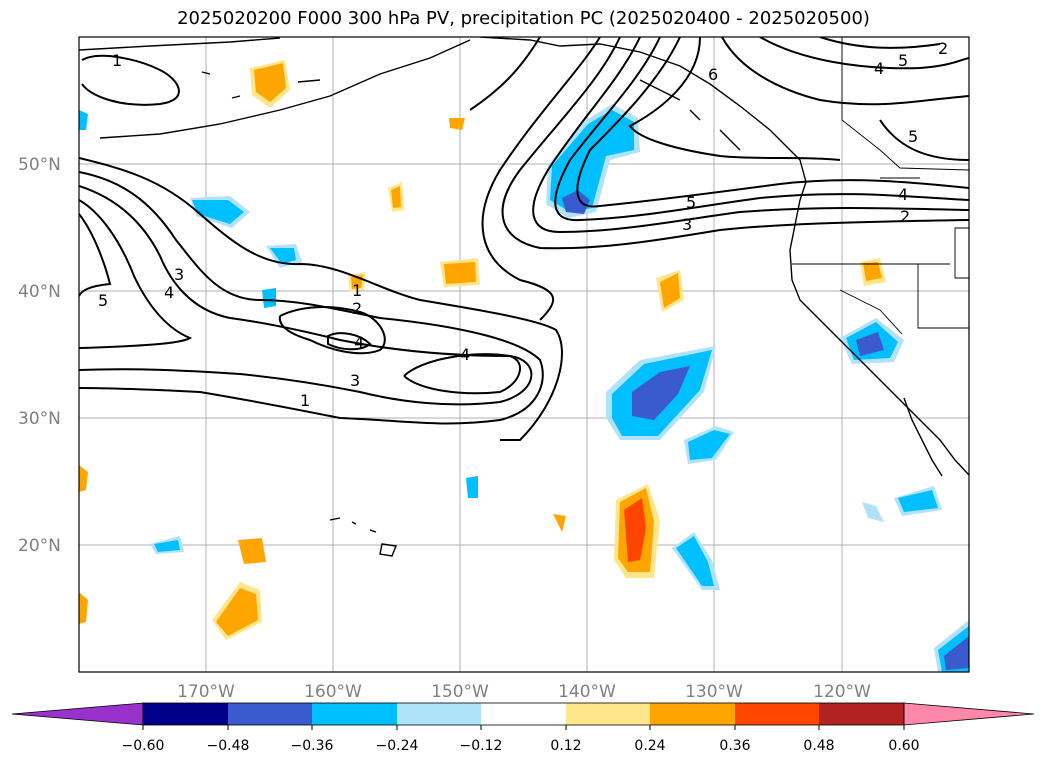 This screenshot has height=765, width=1047. Describe the element at coordinates (312, 746) in the screenshot. I see `colorbar-tick-label: −0.36` at that location.